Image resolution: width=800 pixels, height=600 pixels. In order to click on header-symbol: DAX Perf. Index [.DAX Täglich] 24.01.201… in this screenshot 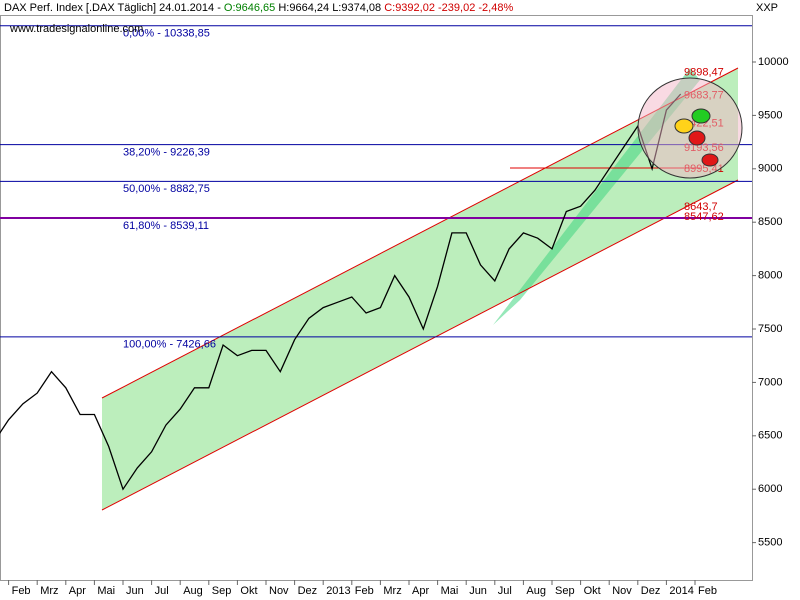, I will do `click(112, 8)`.